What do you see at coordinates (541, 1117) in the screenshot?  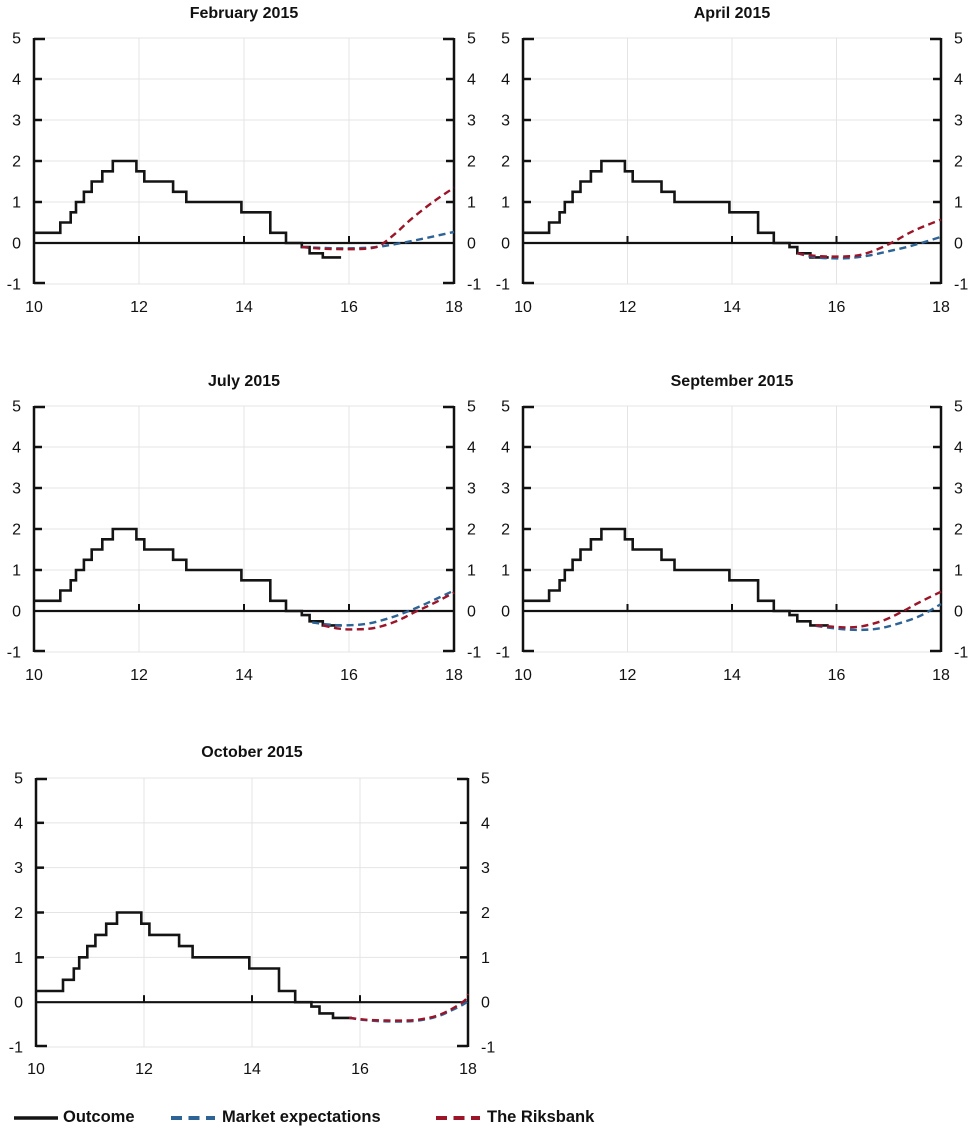 I see `legend-label-riksbank: The Riksbank` at bounding box center [541, 1117].